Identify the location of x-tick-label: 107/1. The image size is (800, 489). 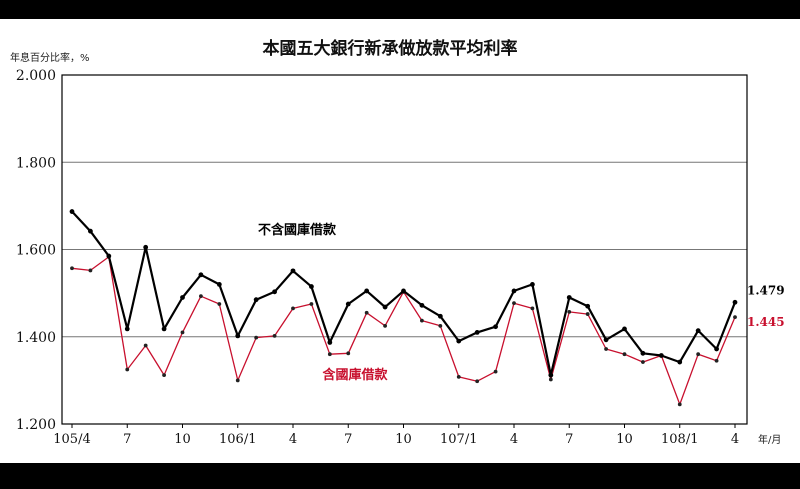
(458, 439).